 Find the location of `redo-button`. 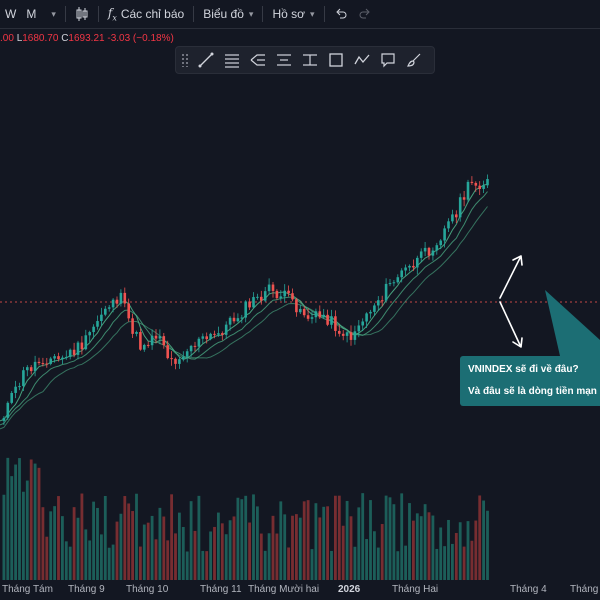

redo-button is located at coordinates (365, 14).